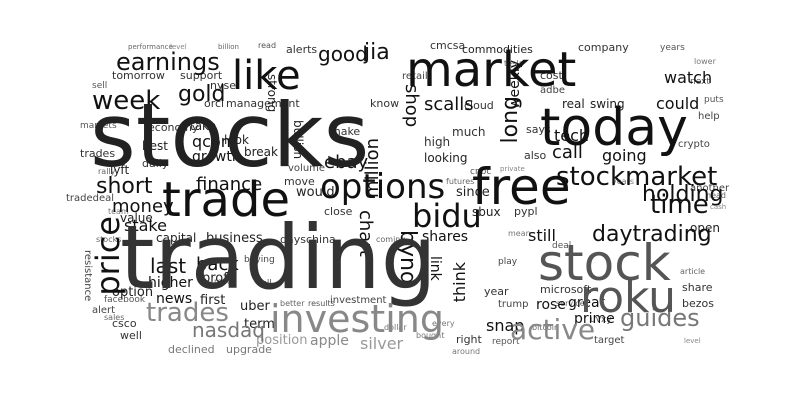 Image resolution: width=800 pixels, height=400 pixels. Describe the element at coordinates (338, 211) in the screenshot. I see `word: close` at that location.